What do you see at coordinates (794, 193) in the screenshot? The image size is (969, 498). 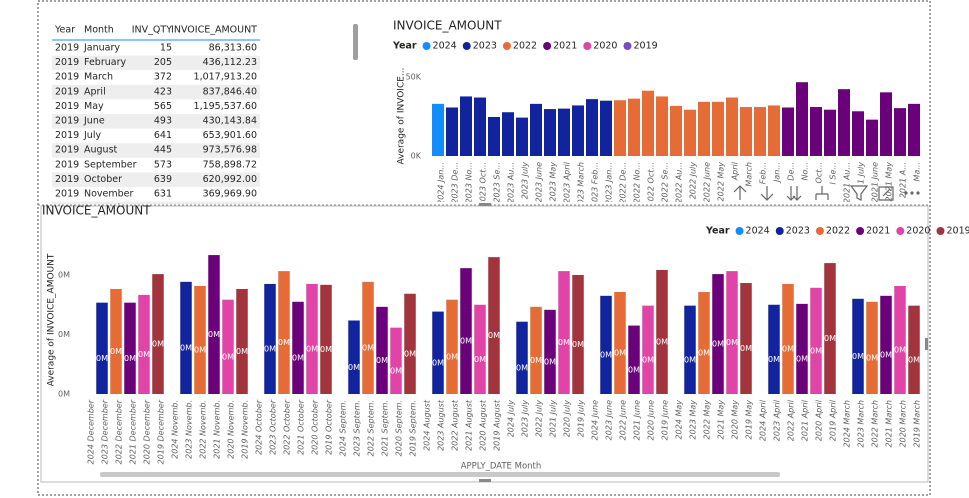 I see `next-level-icon` at bounding box center [794, 193].